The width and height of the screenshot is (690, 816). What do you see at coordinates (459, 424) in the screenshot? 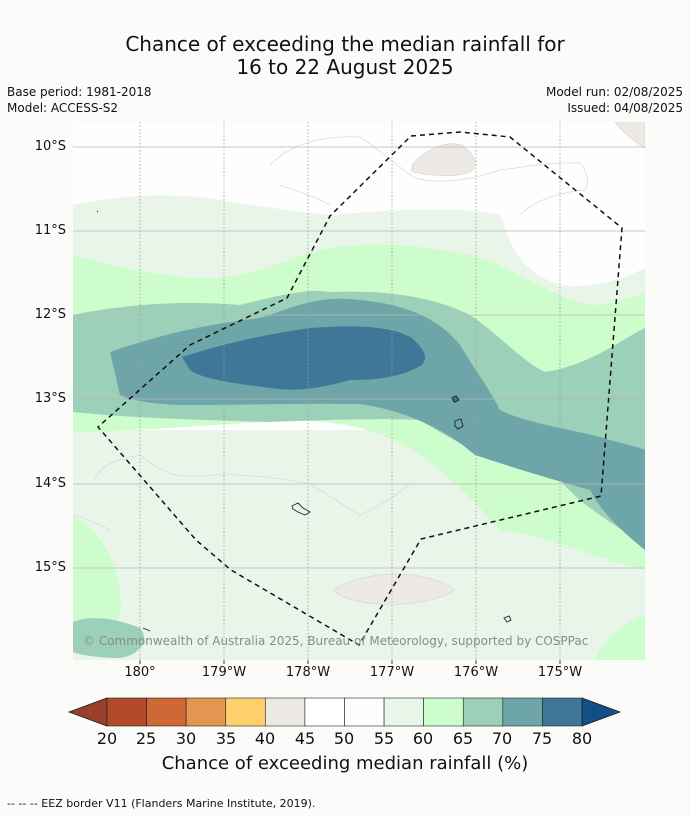
I see `island-rotuma` at bounding box center [459, 424].